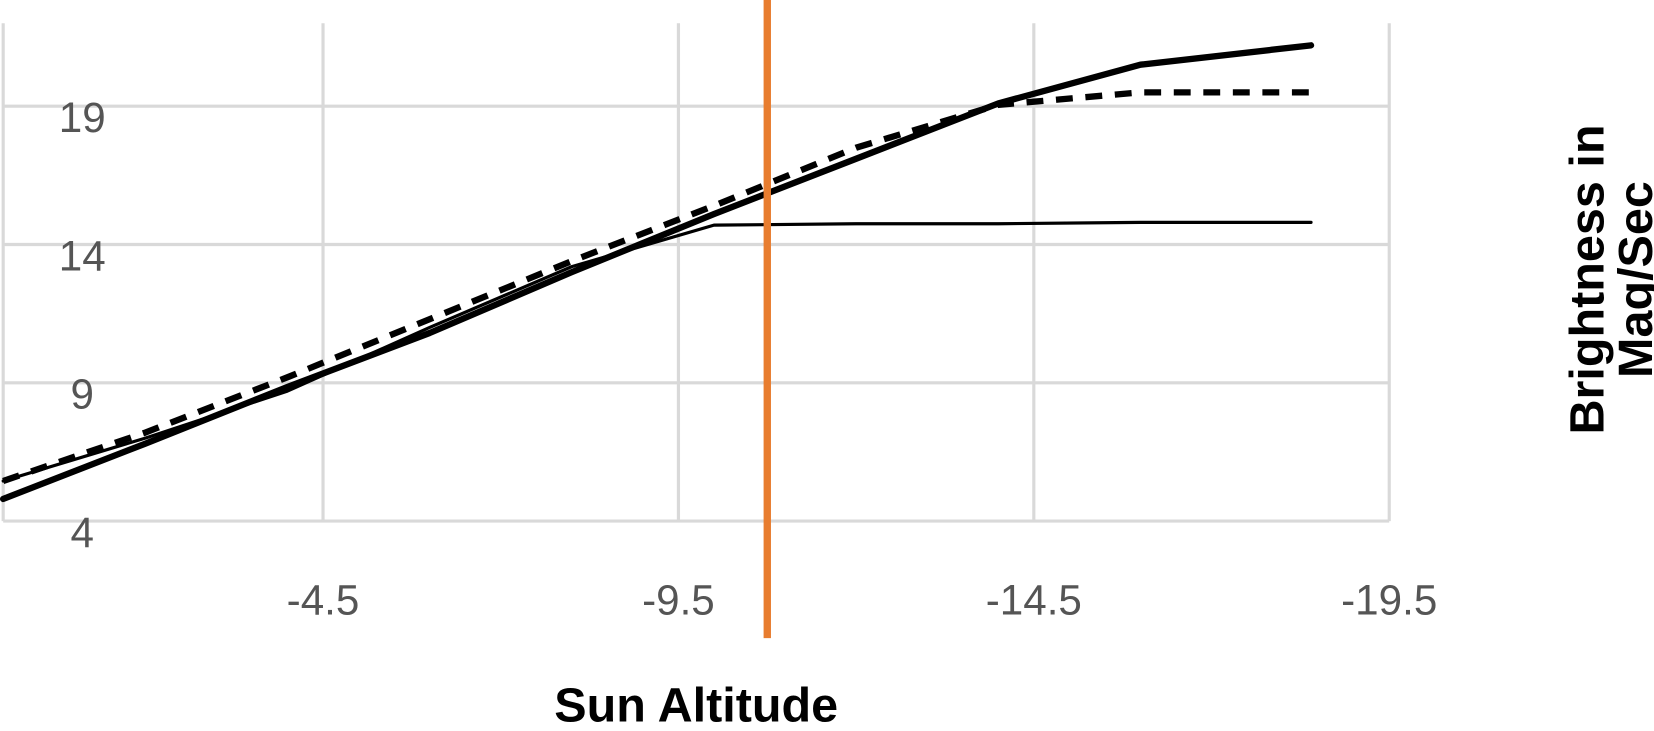 Image resolution: width=1654 pixels, height=731 pixels. I want to click on x-tick-label: -14.5, so click(1034, 600).